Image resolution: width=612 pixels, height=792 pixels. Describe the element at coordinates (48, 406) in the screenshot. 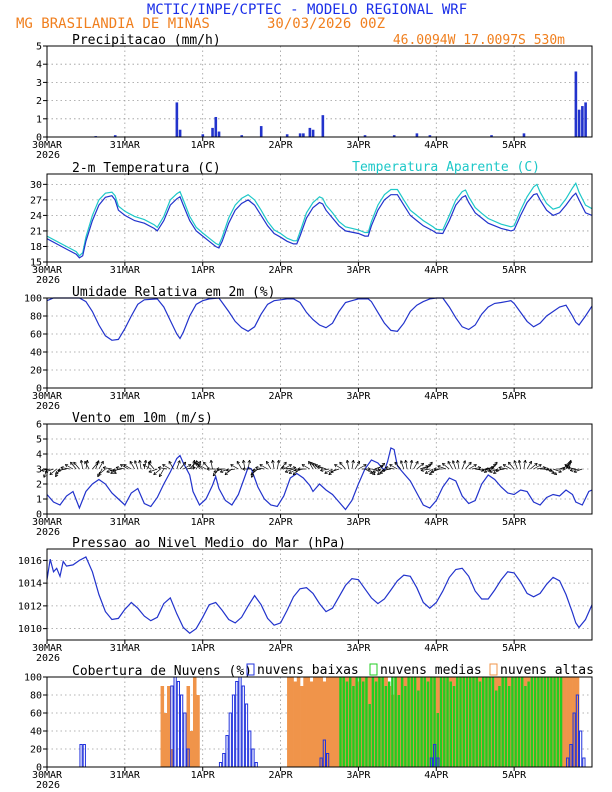

I see `x-year-label: 2026` at that location.